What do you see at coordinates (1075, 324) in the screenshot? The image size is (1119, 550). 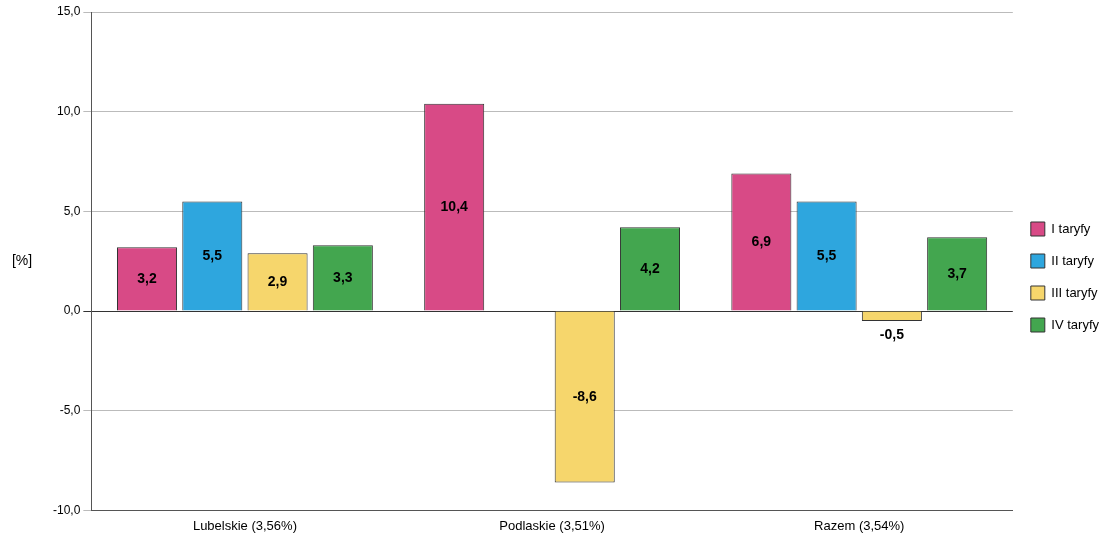 I see `legend-label: IV taryfy` at bounding box center [1075, 324].